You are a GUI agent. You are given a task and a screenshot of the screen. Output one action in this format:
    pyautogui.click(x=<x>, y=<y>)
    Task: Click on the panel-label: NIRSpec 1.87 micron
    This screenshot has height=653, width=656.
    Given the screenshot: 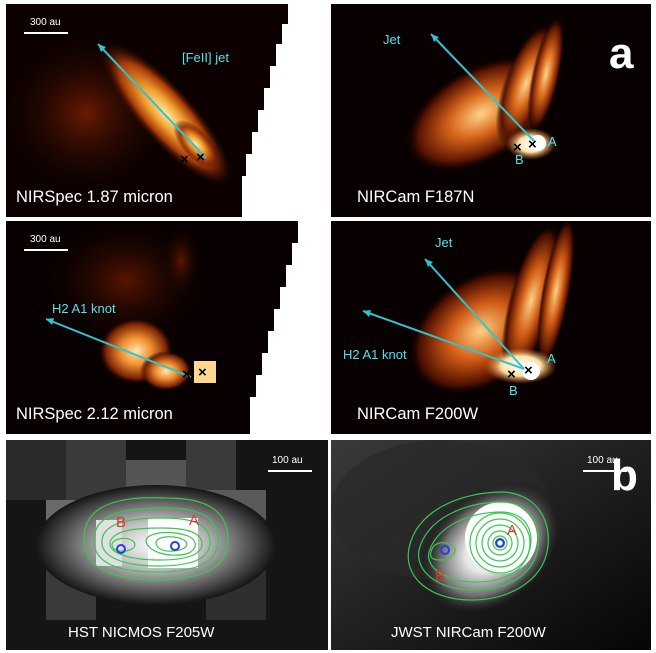 What is the action you would take?
    pyautogui.click(x=94, y=197)
    